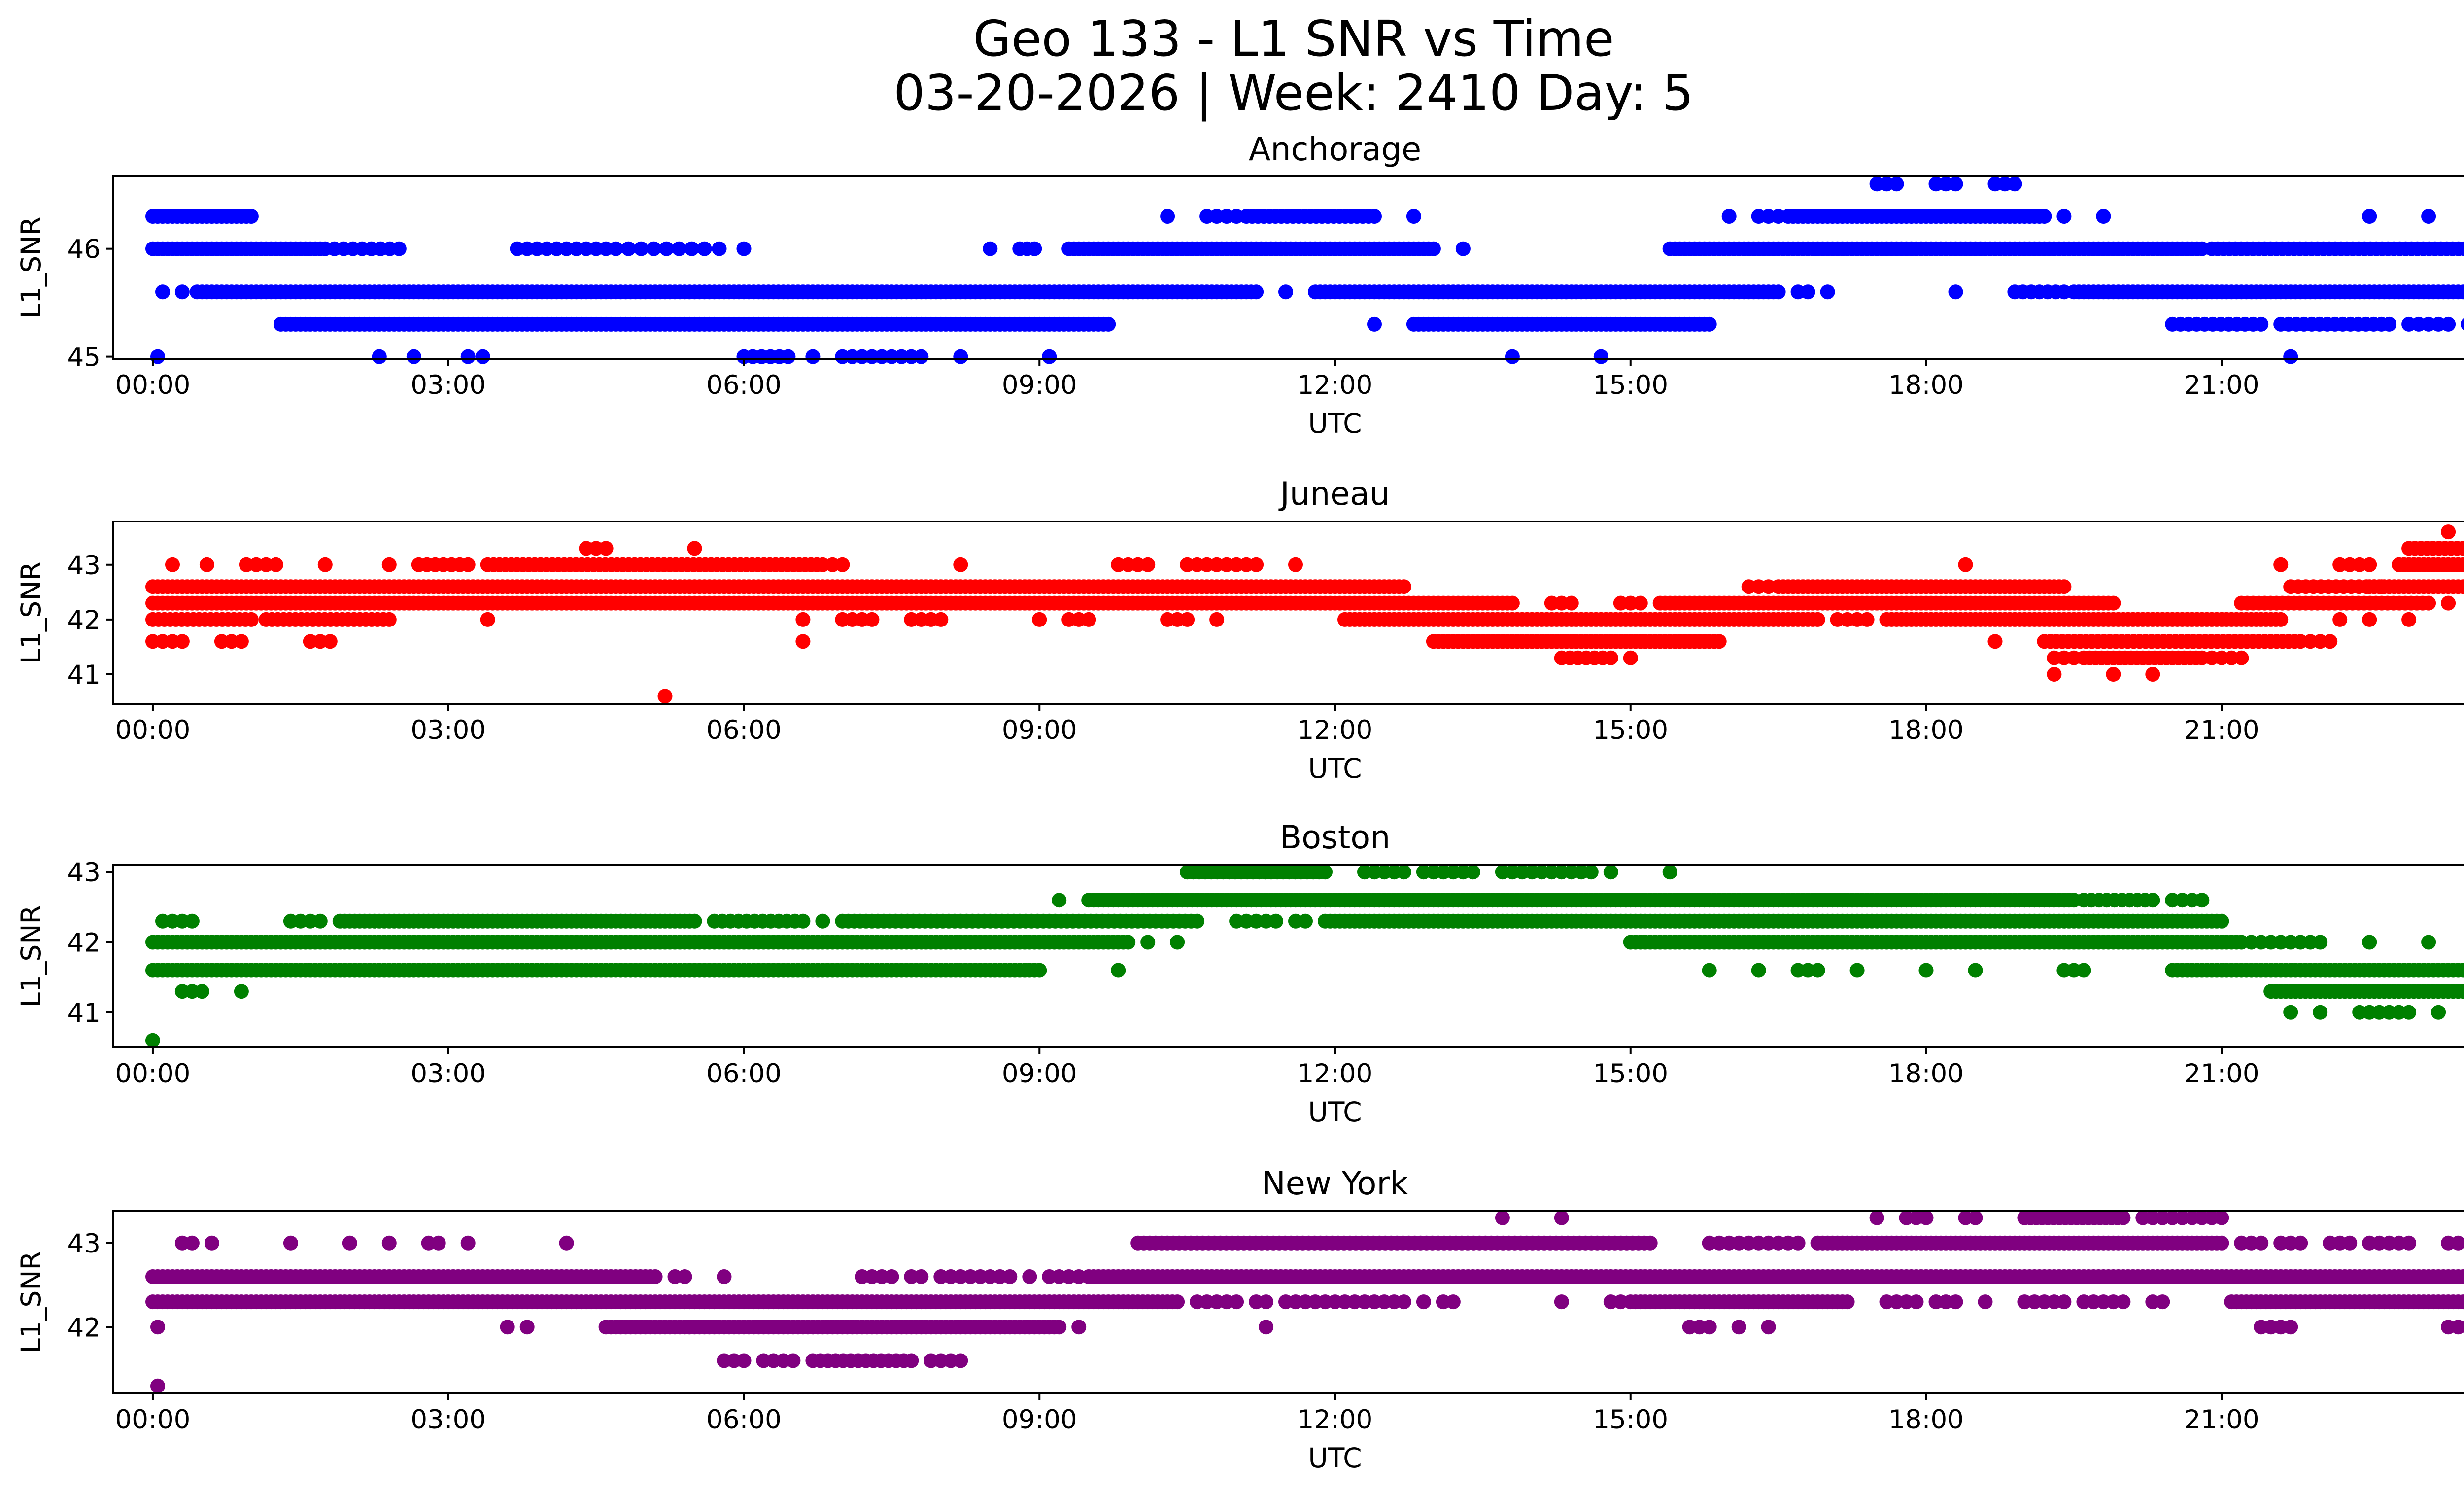 This screenshot has height=1495, width=2464. Describe the element at coordinates (1926, 385) in the screenshot. I see `x-tick-label: 18:00` at that location.